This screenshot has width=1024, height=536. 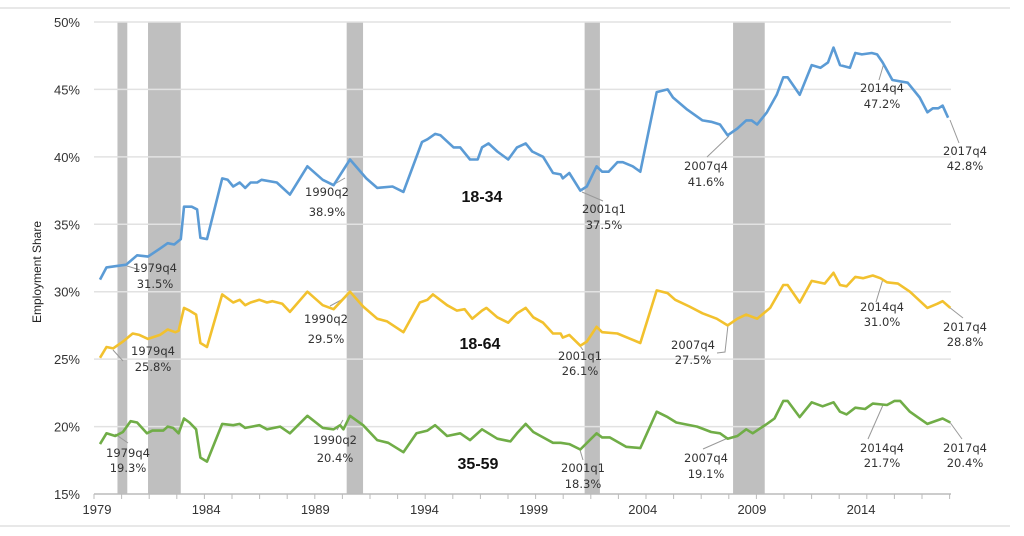 What do you see at coordinates (206, 509) in the screenshot?
I see `x-tick-label: 1984` at bounding box center [206, 509].